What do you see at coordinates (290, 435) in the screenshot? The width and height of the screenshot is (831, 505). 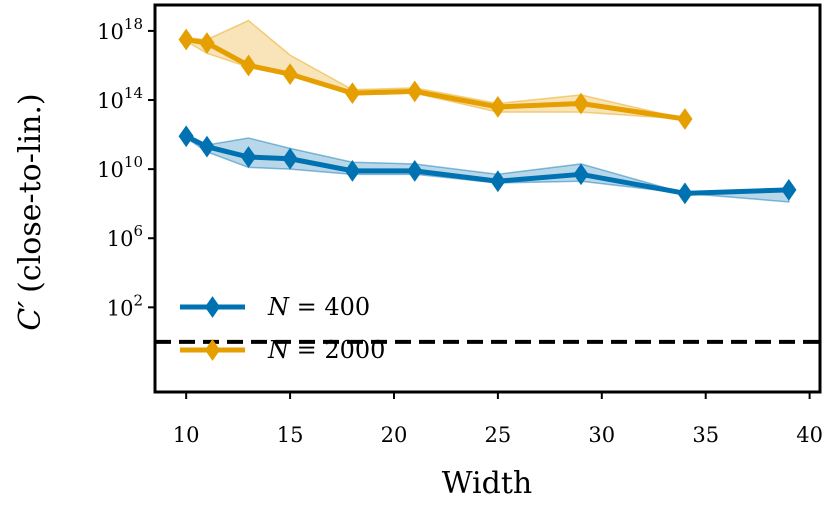 I see `x-tick-label: 15` at bounding box center [290, 435].